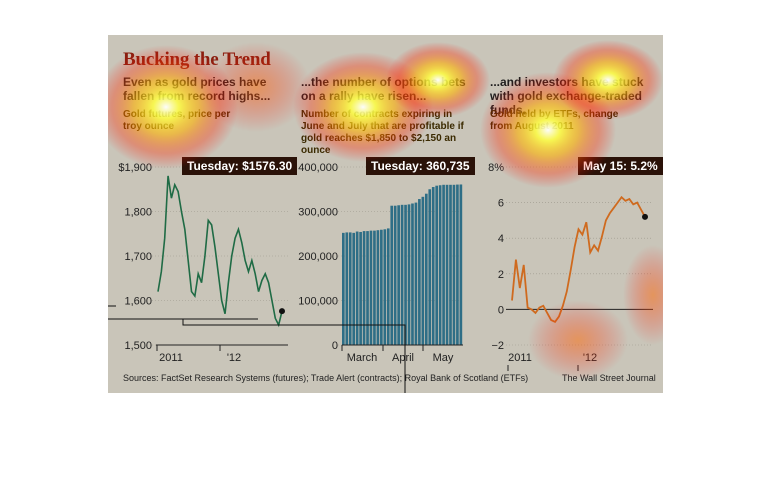  What do you see at coordinates (138, 257) in the screenshot?
I see `panel-1-y-tick-label: 1,700` at bounding box center [138, 257].